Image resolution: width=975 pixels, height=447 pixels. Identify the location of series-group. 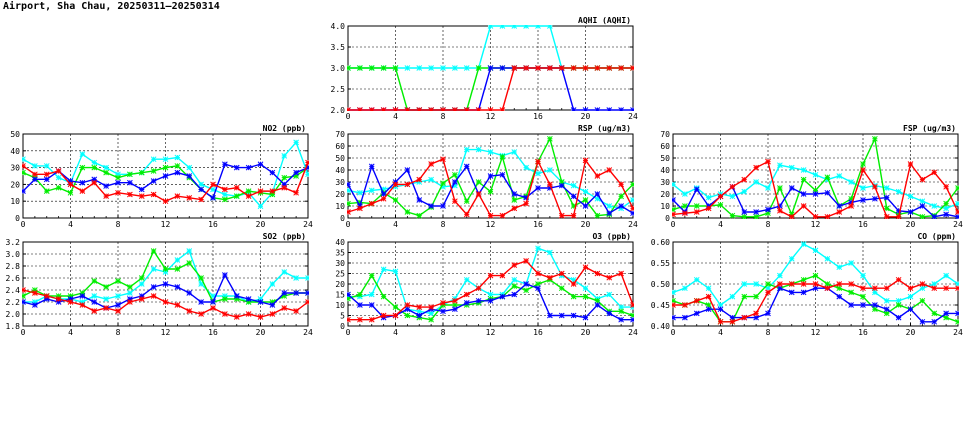
(165, 174).